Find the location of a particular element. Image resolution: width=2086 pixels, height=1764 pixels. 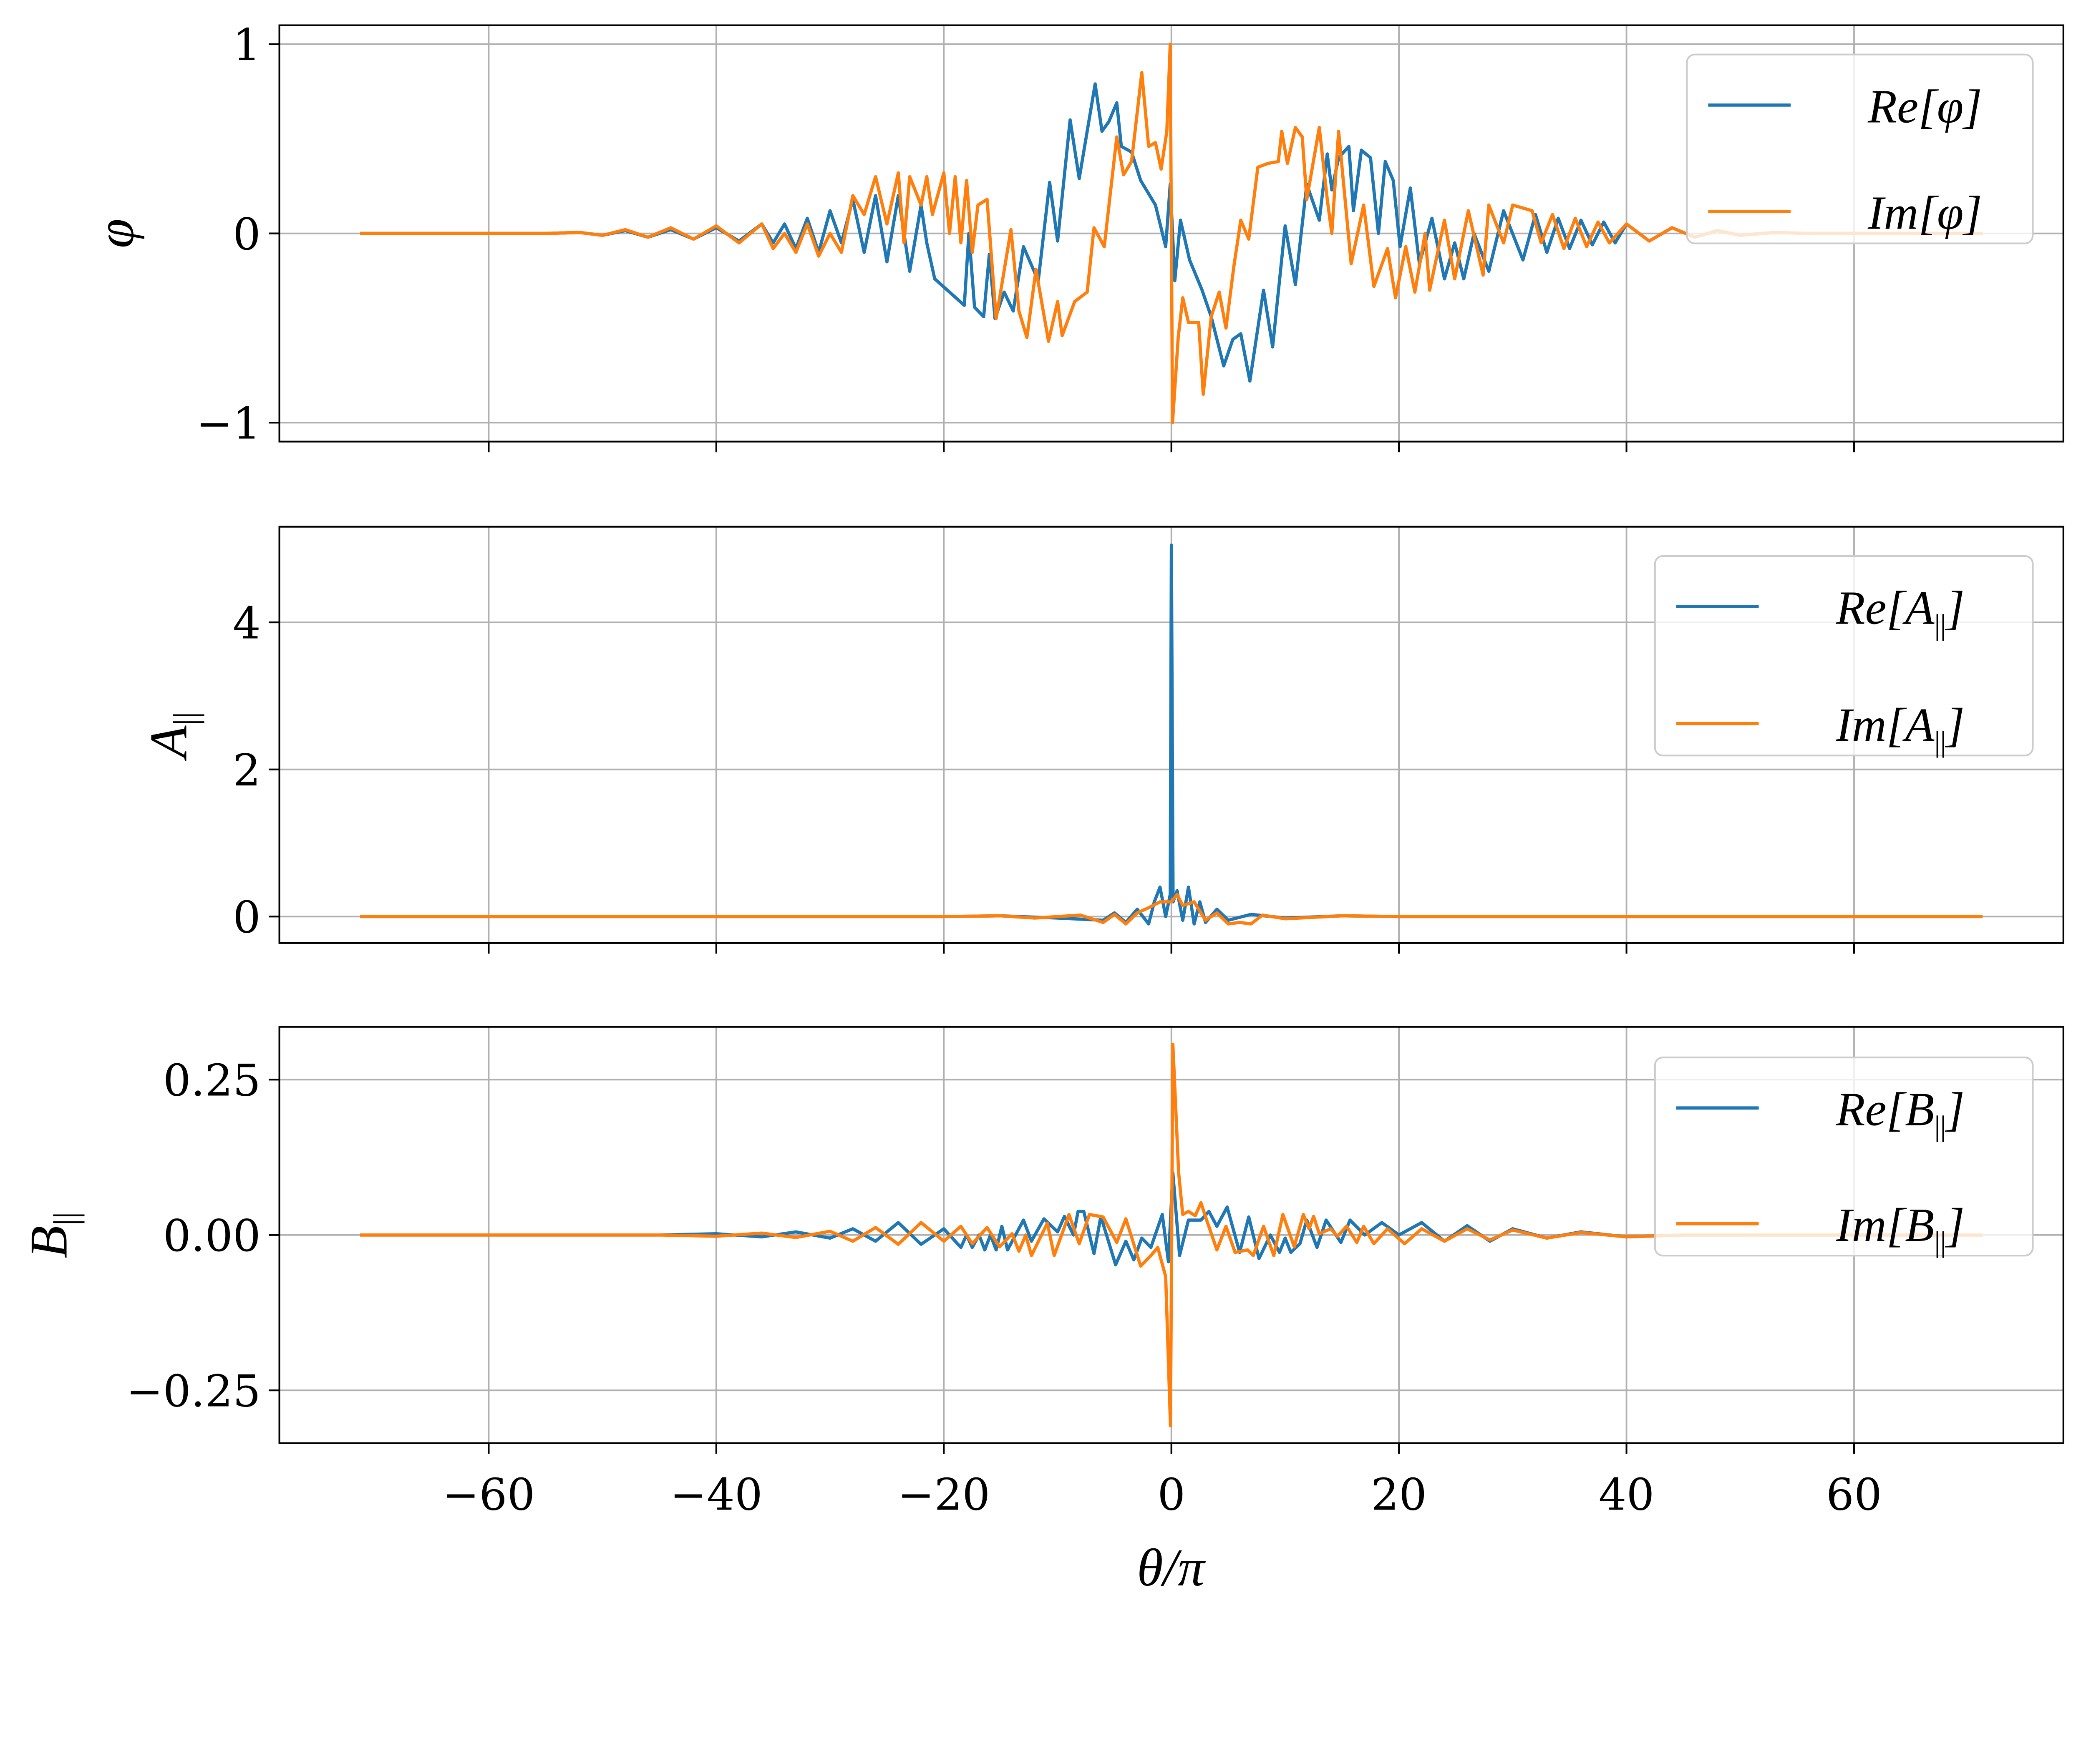

x-tick-label: 60 is located at coordinates (1854, 1494).